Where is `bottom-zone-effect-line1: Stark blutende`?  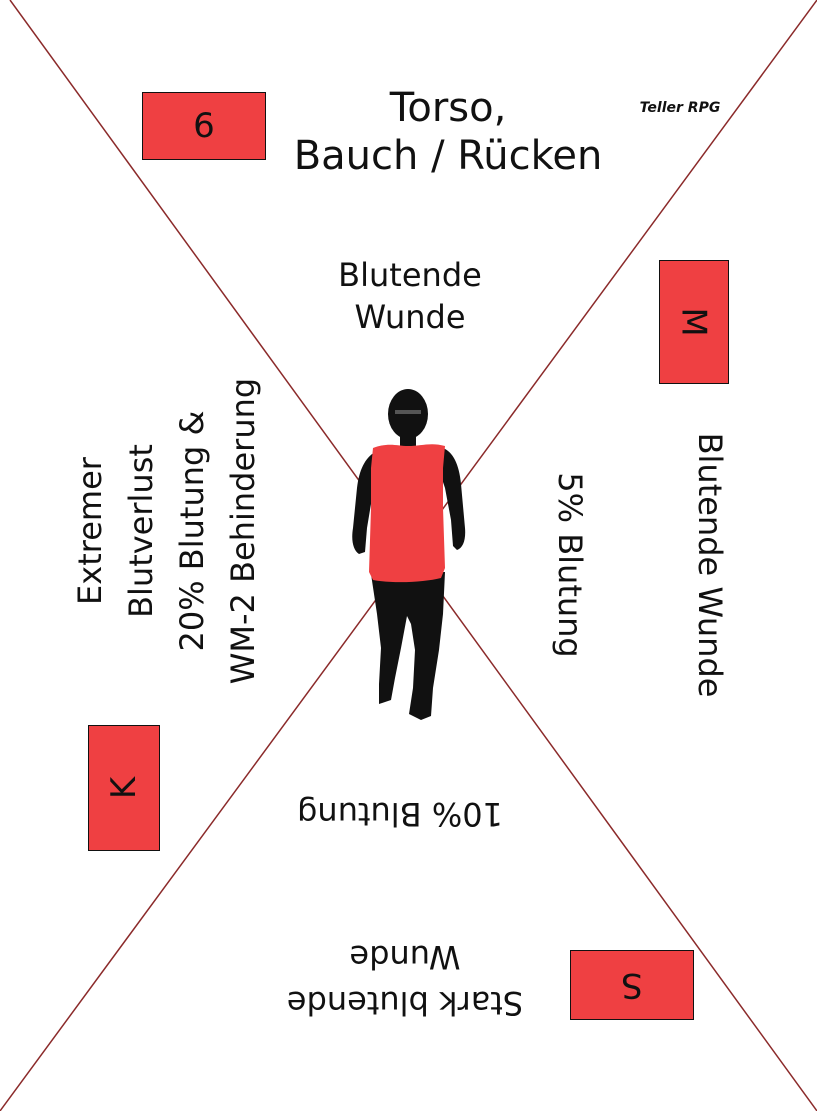 bottom-zone-effect-line1: Stark blutende is located at coordinates (405, 1003).